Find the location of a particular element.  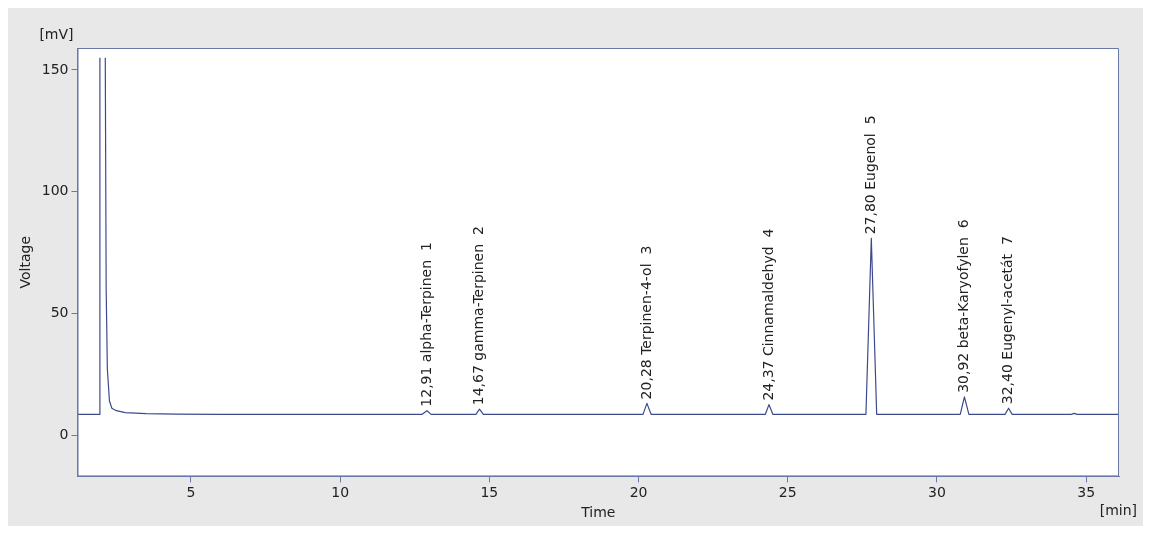

annotation: 20,28 Terpinen-4-ol 3 is located at coordinates (645, 322).